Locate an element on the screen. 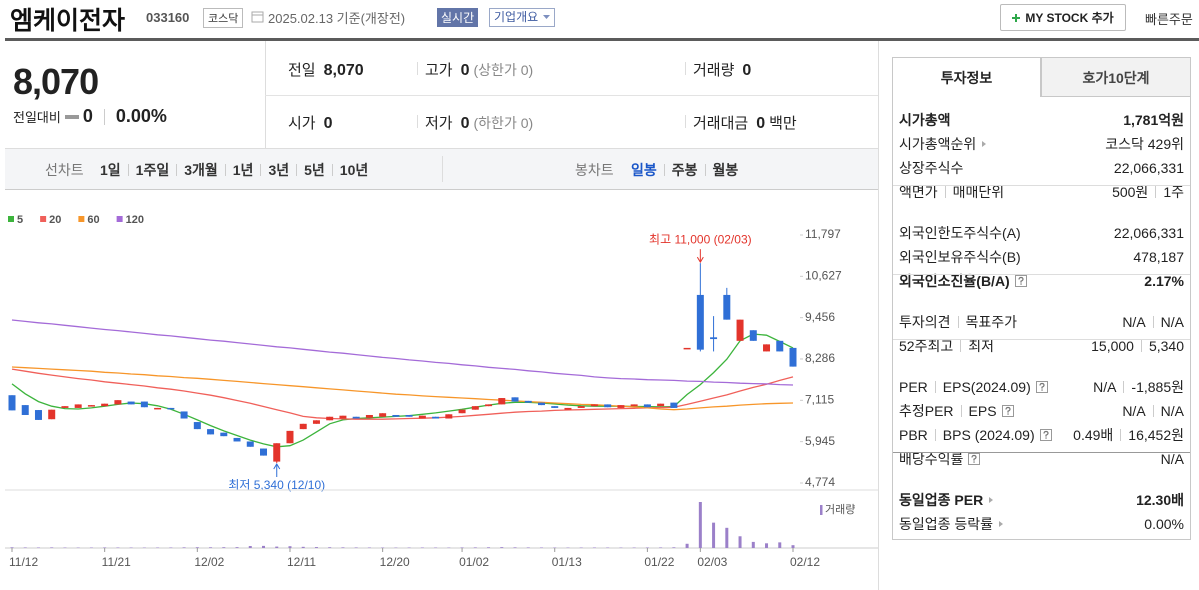  row-values: 15,000 5,340 is located at coordinates (1137, 346).